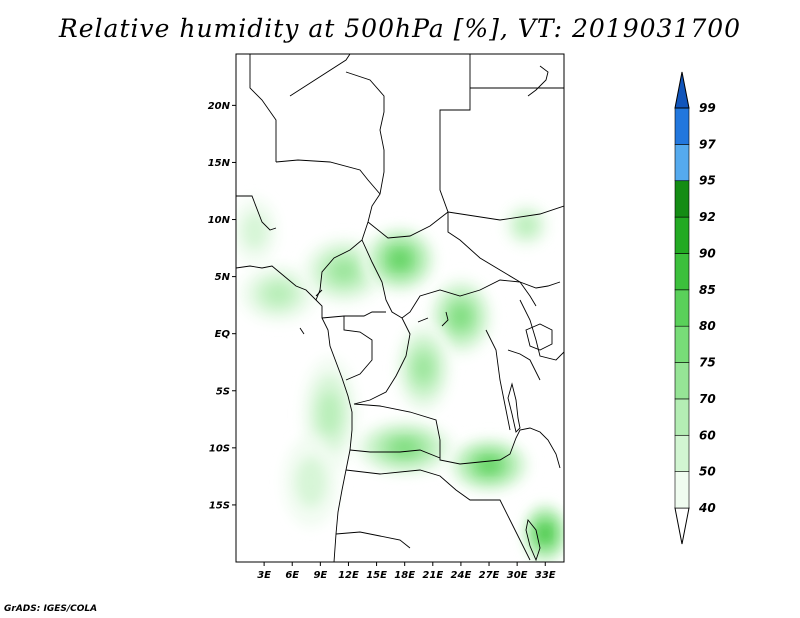 The image size is (800, 618). Describe the element at coordinates (320, 575) in the screenshot. I see `lon-tick-label: 9E` at that location.